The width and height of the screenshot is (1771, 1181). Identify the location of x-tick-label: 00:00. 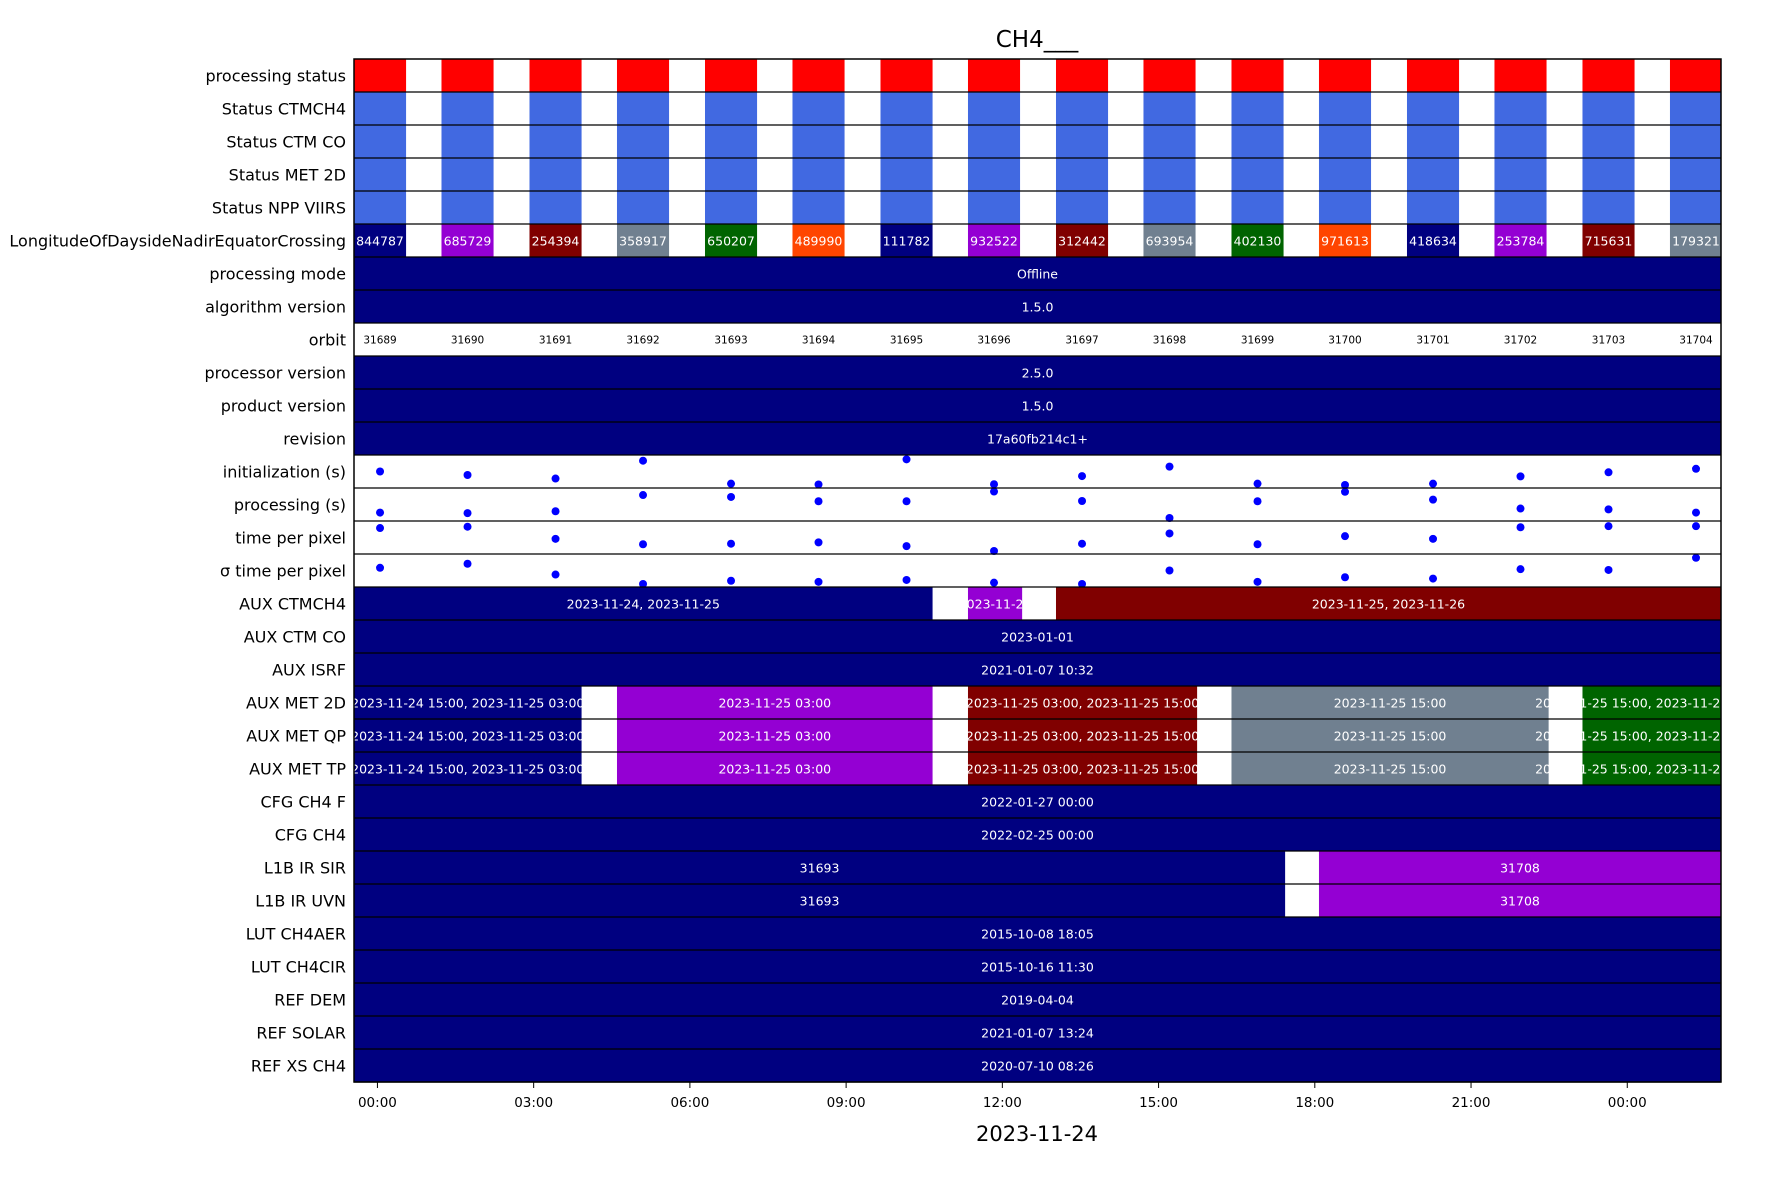
(377, 1103).